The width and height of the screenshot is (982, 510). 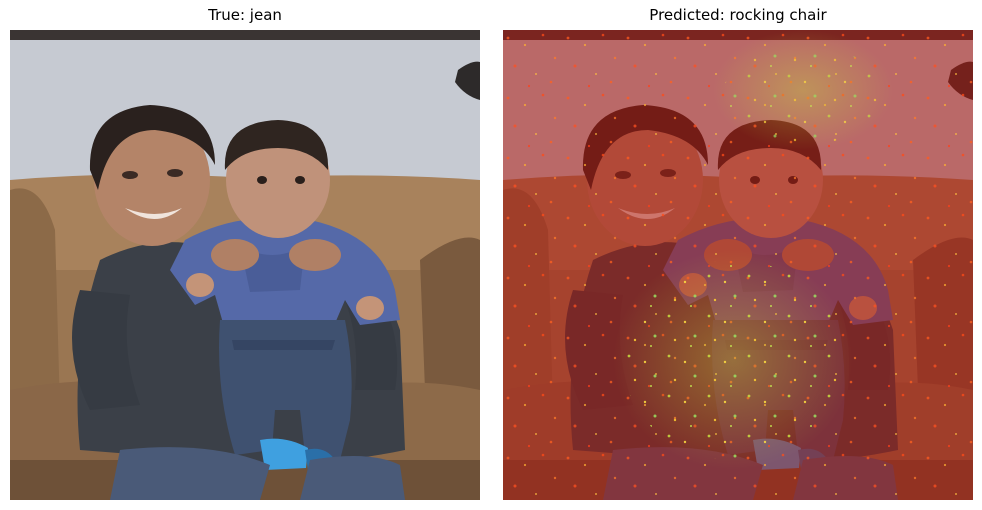 I want to click on right-panel-title: Predicted: rocking chair, so click(x=738, y=15).